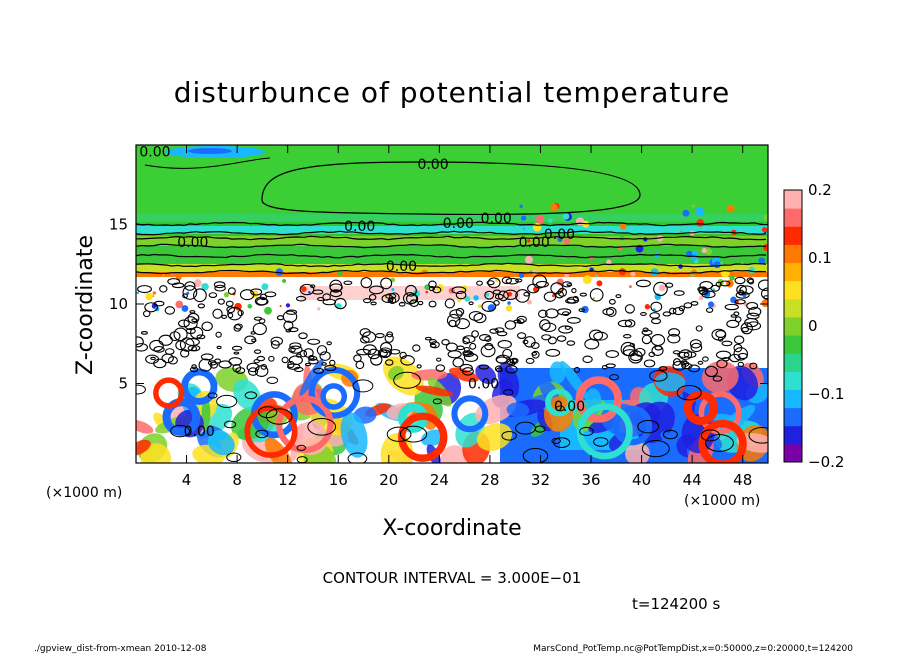  I want to click on x-tick-label: 24, so click(439, 480).